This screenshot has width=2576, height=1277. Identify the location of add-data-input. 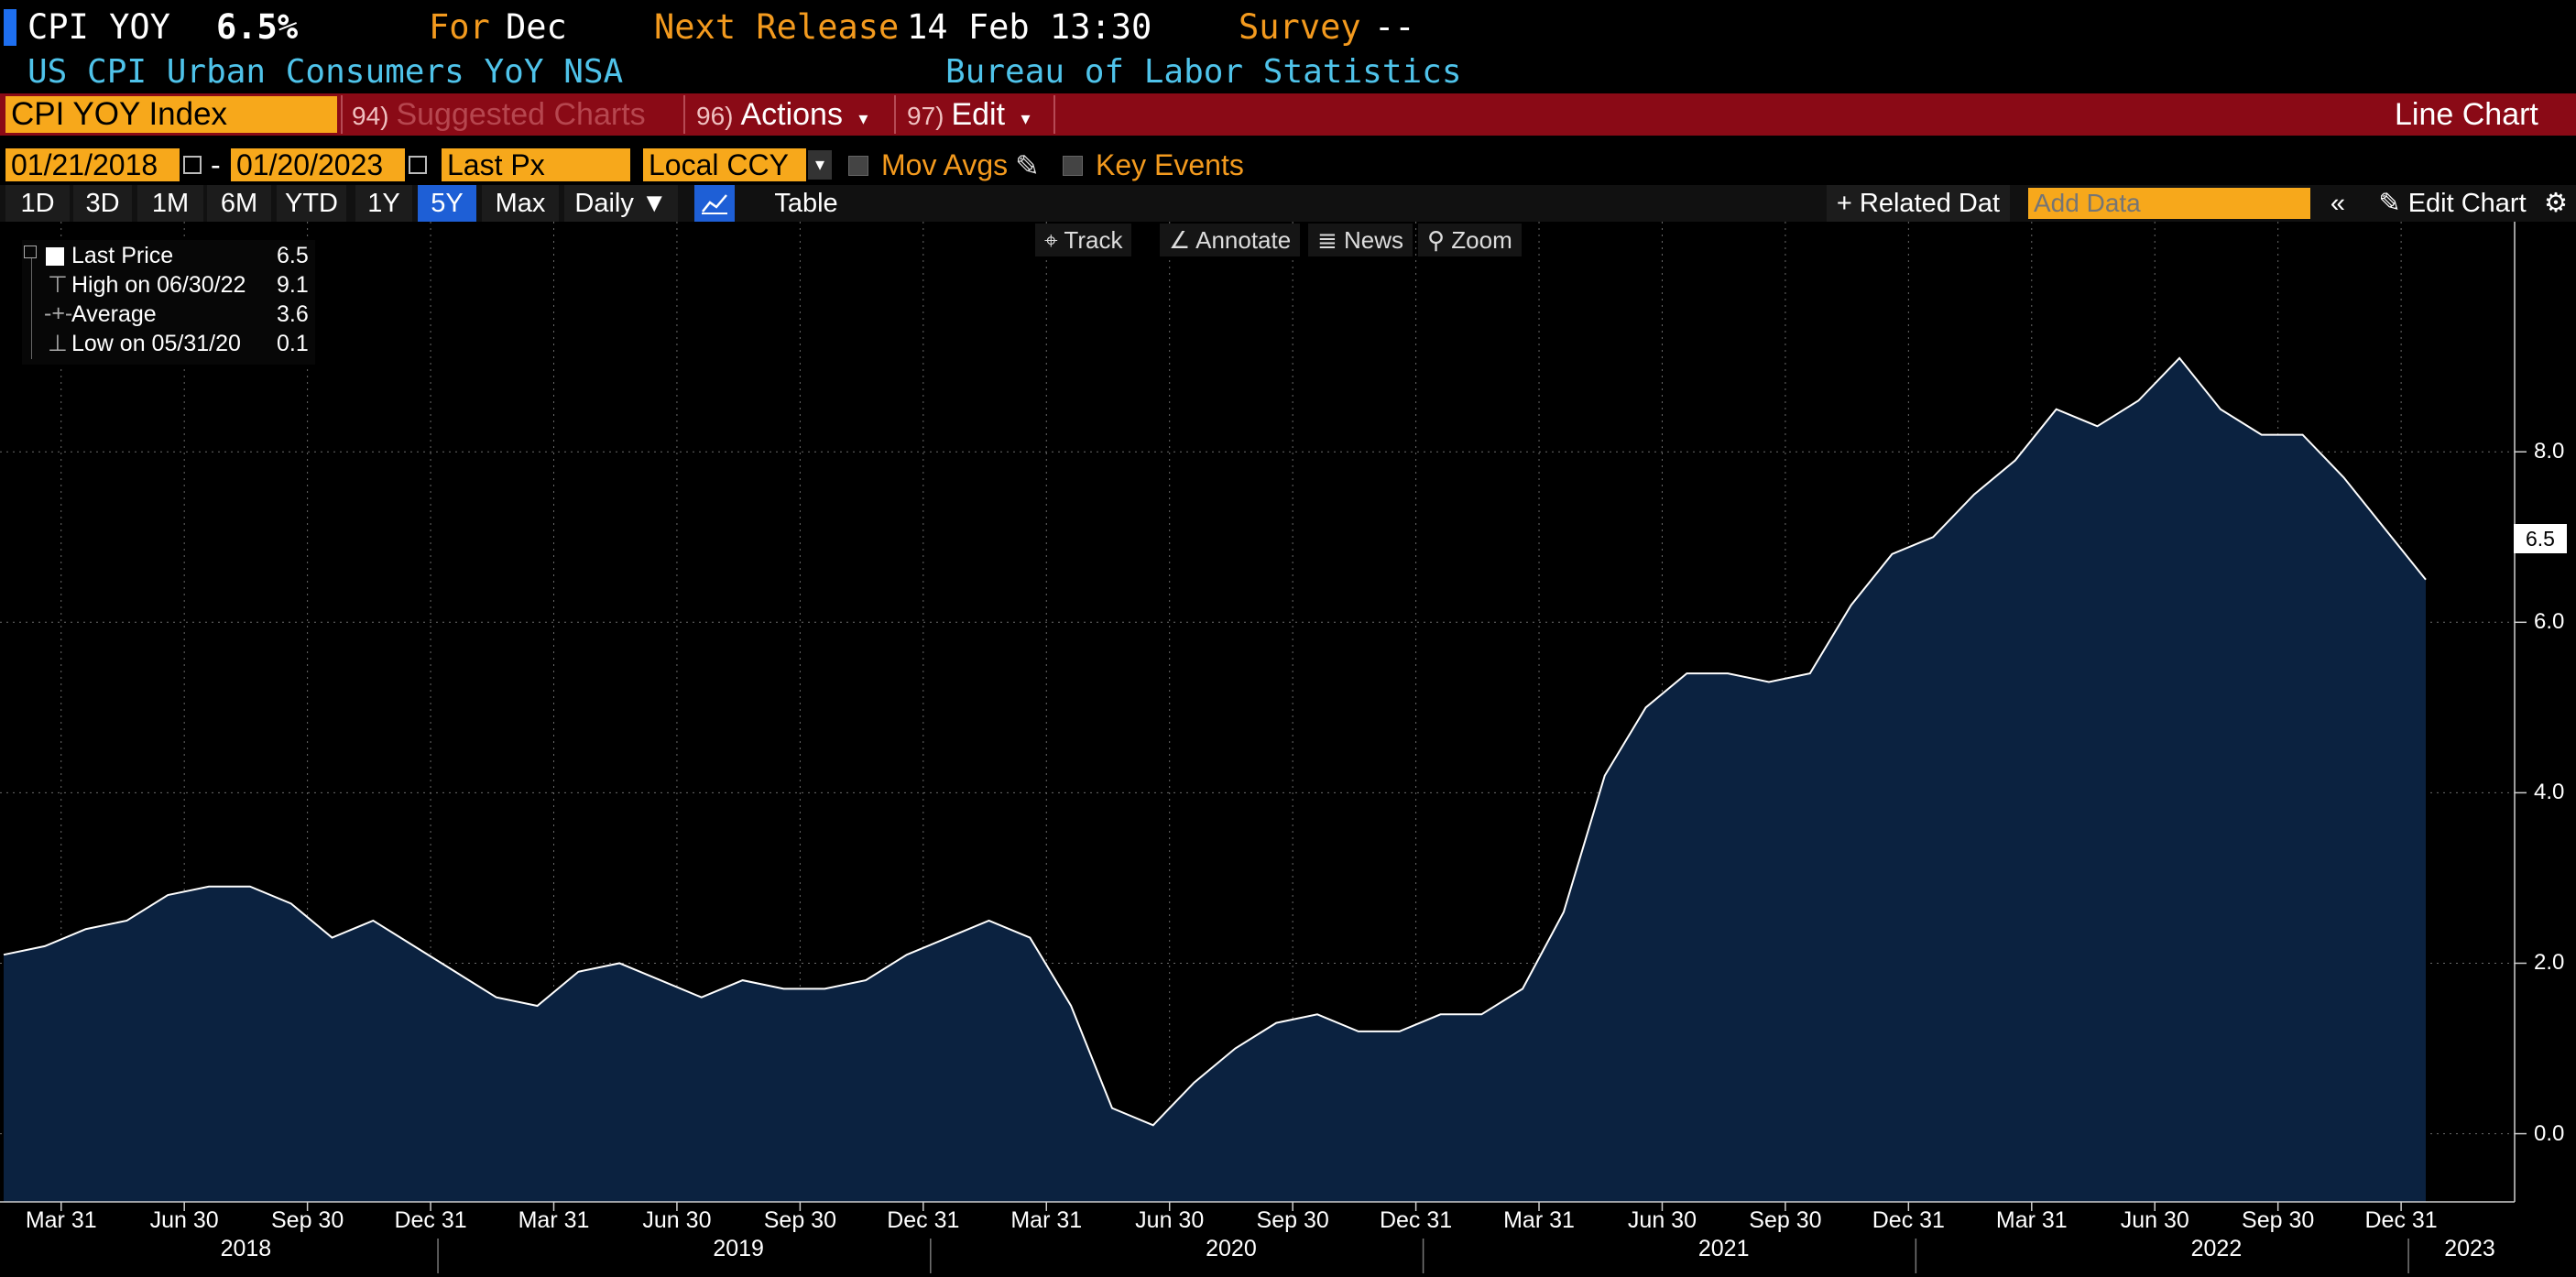
(2169, 203).